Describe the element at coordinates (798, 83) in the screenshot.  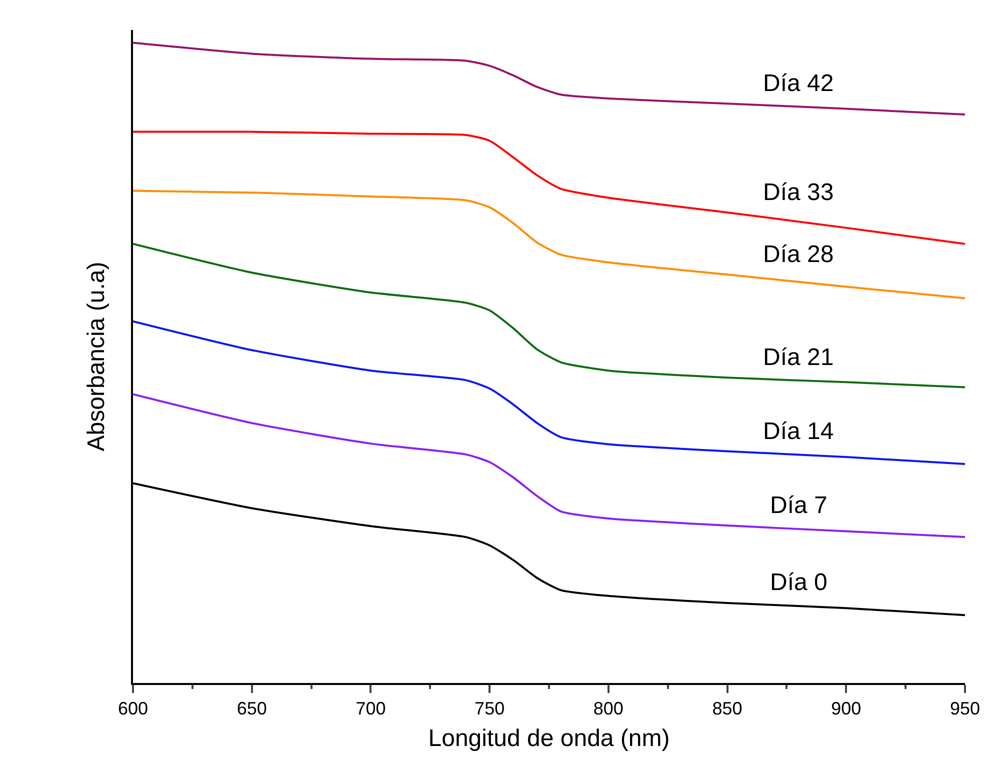
I see `series-label: Día 42` at that location.